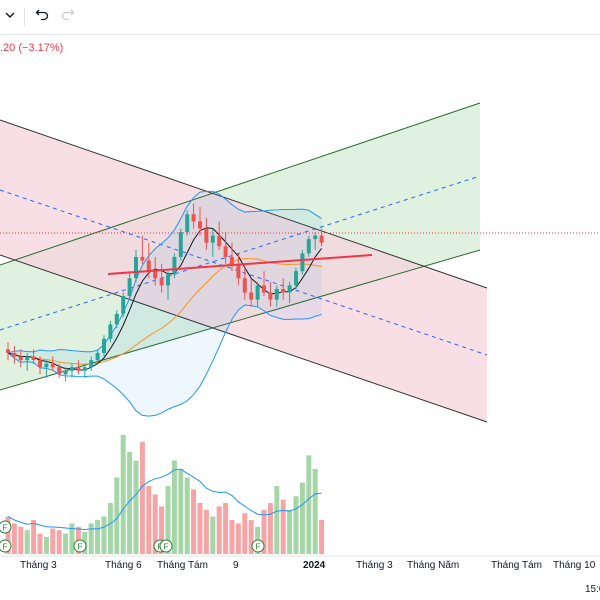 This screenshot has height=600, width=600. What do you see at coordinates (164, 360) in the screenshot?
I see `bollinger-lower-line` at bounding box center [164, 360].